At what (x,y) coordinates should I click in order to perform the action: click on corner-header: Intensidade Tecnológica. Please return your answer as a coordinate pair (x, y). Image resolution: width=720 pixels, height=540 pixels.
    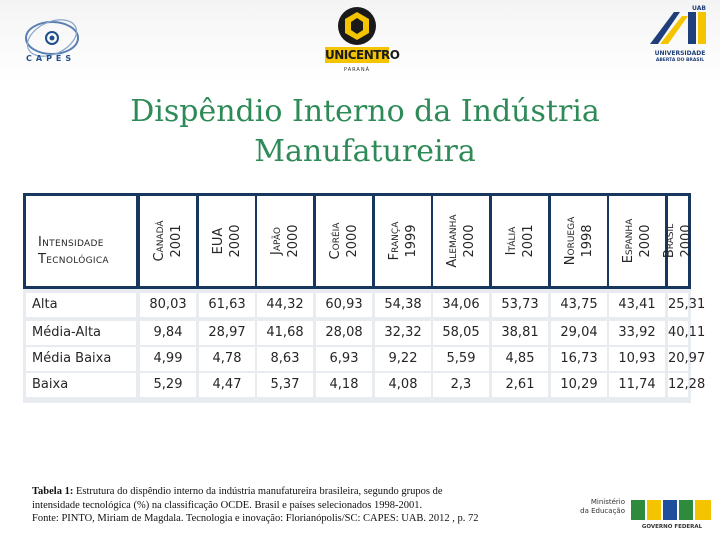
    Looking at the image, I should click on (81, 241).